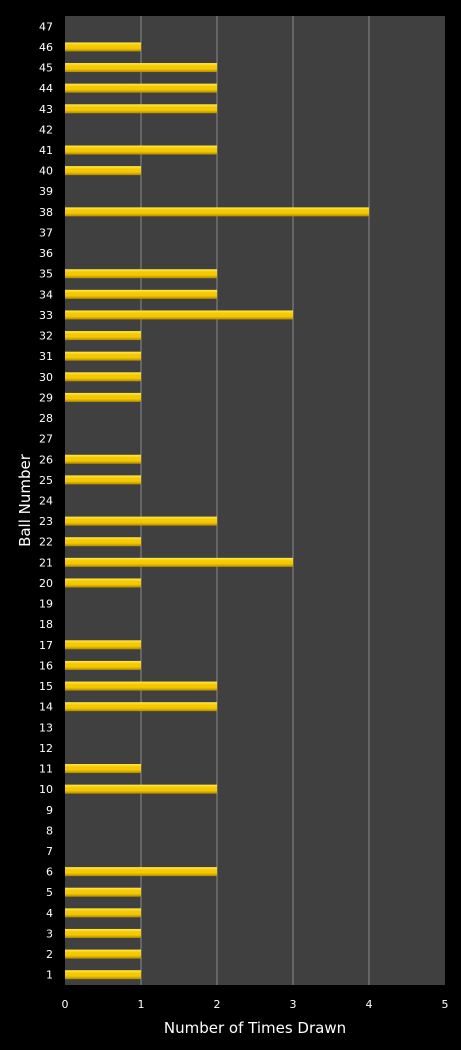  I want to click on y-tick-label-19: 19, so click(46, 604).